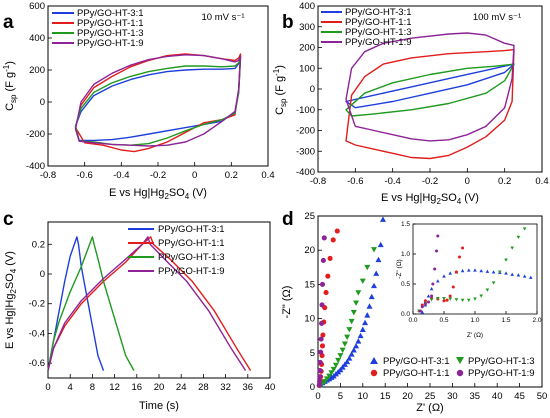 The image size is (550, 418). I want to click on d-x-tick-label-3: 15, so click(385, 396).